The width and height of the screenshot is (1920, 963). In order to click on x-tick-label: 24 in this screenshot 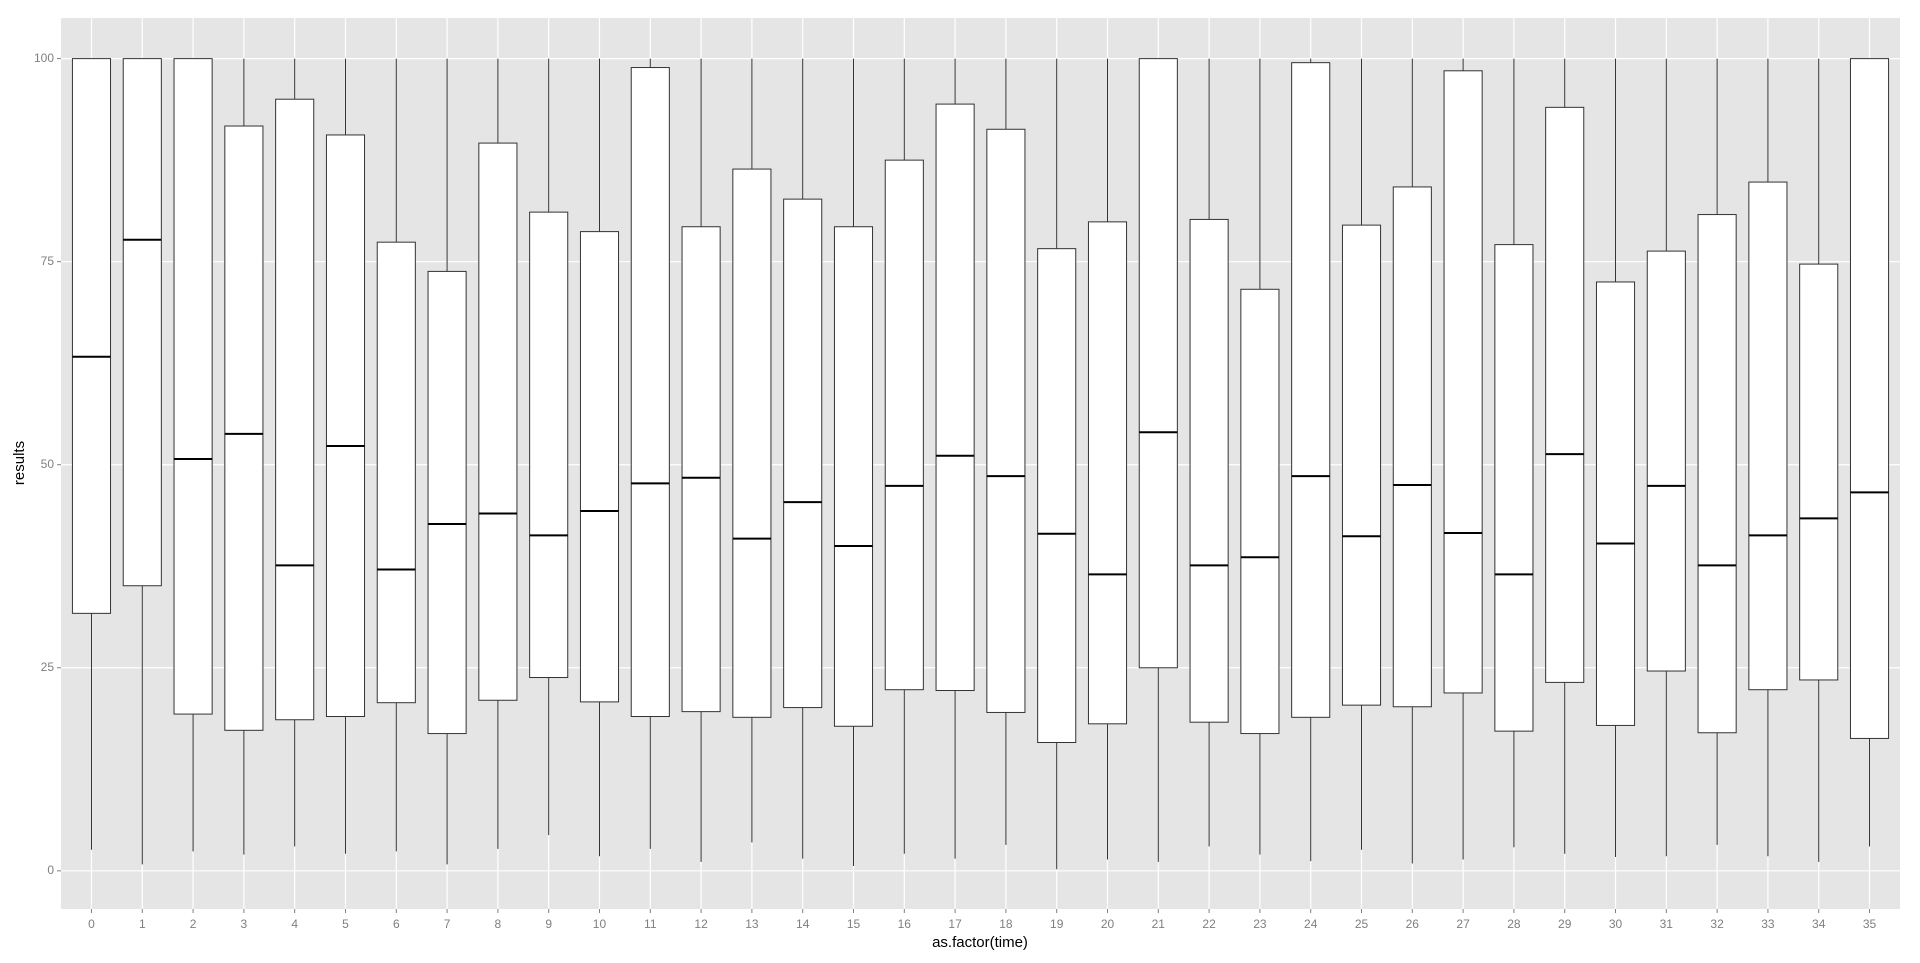, I will do `click(1311, 924)`.